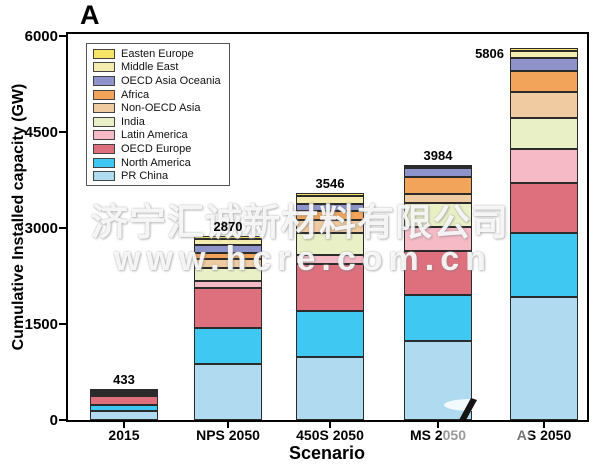 The width and height of the screenshot is (600, 473). Describe the element at coordinates (489, 54) in the screenshot. I see `bar-total-label: 5806` at that location.